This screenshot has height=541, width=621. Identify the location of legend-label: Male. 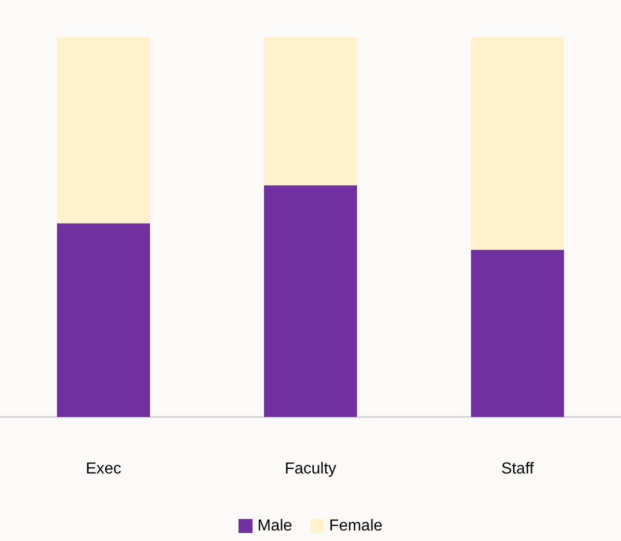
(274, 526).